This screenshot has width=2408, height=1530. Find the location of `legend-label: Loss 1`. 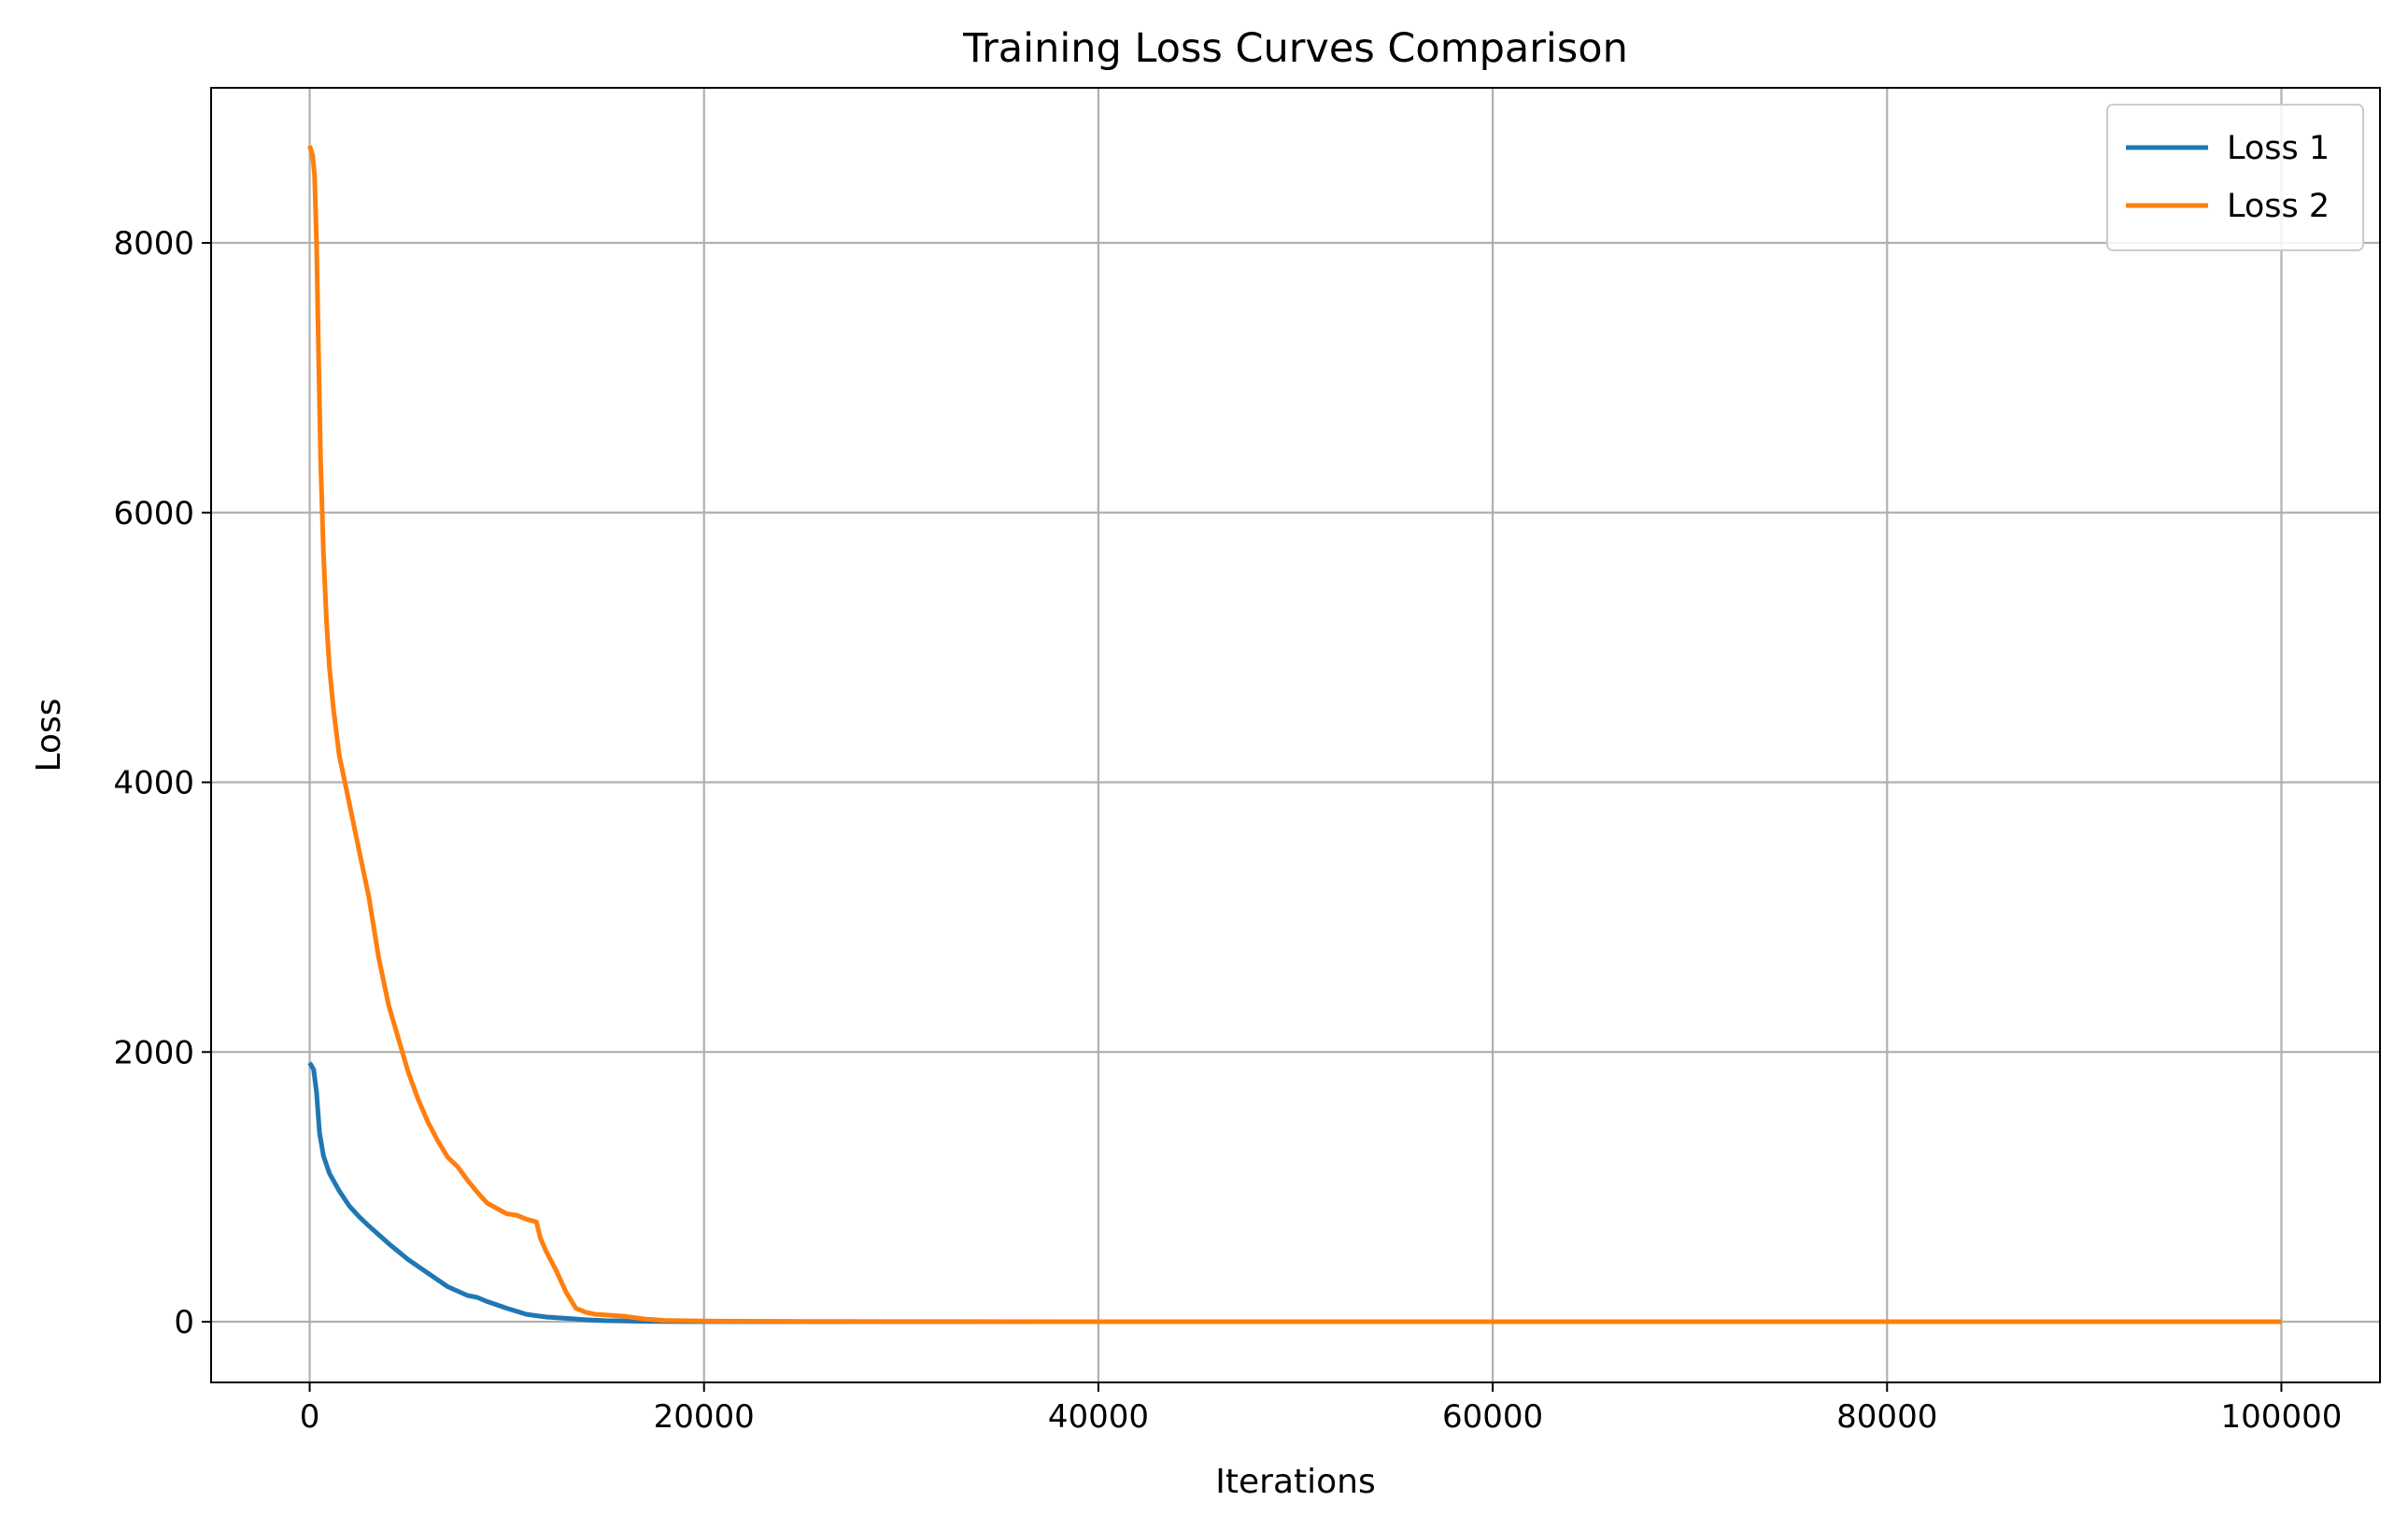

legend-label: Loss 1 is located at coordinates (2278, 148).